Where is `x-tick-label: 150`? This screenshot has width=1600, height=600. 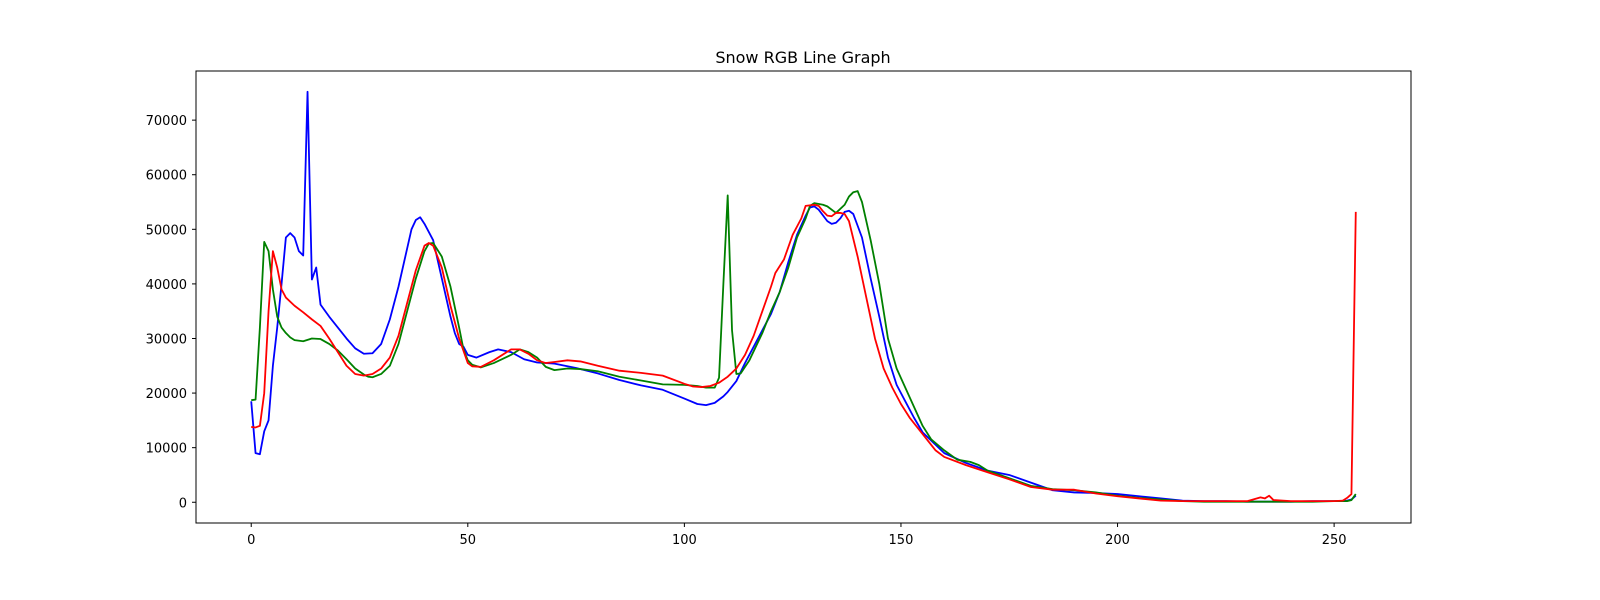 x-tick-label: 150 is located at coordinates (901, 540).